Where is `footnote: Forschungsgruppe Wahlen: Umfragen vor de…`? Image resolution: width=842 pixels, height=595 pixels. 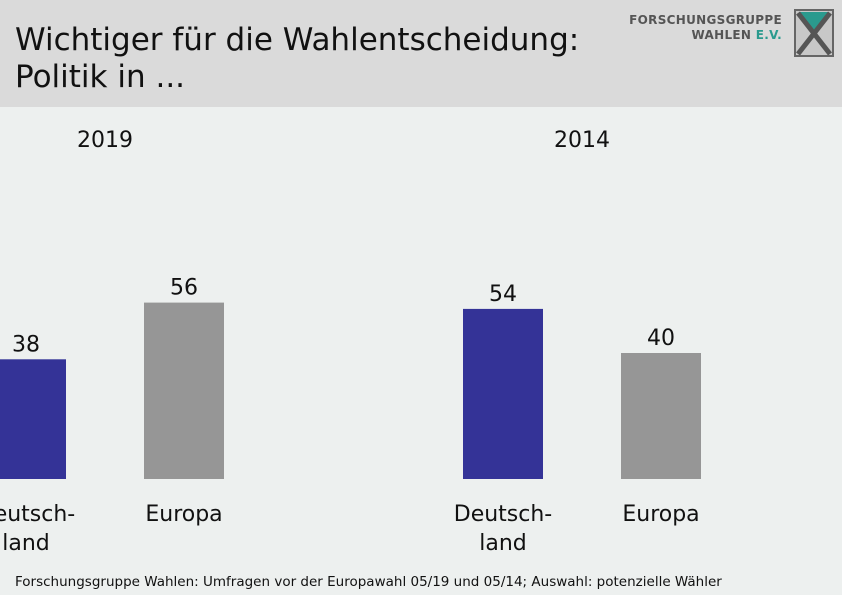
footnote: Forschungsgruppe Wahlen: Umfragen vor de… is located at coordinates (368, 582).